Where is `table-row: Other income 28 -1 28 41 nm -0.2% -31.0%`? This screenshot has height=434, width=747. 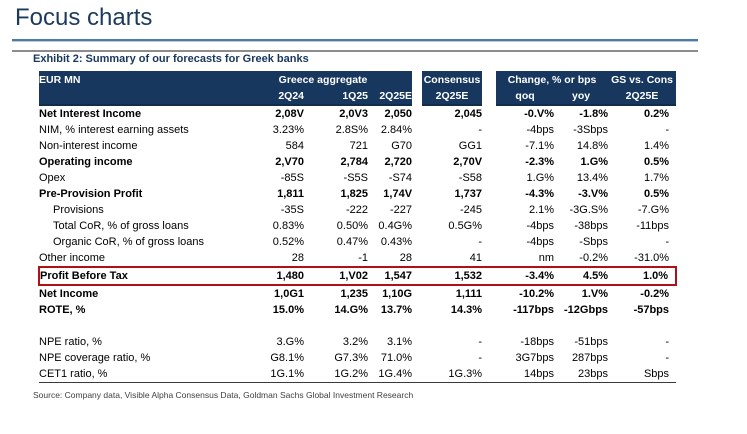
table-row: Other income 28 -1 28 41 nm -0.2% -31.0% is located at coordinates (357, 258).